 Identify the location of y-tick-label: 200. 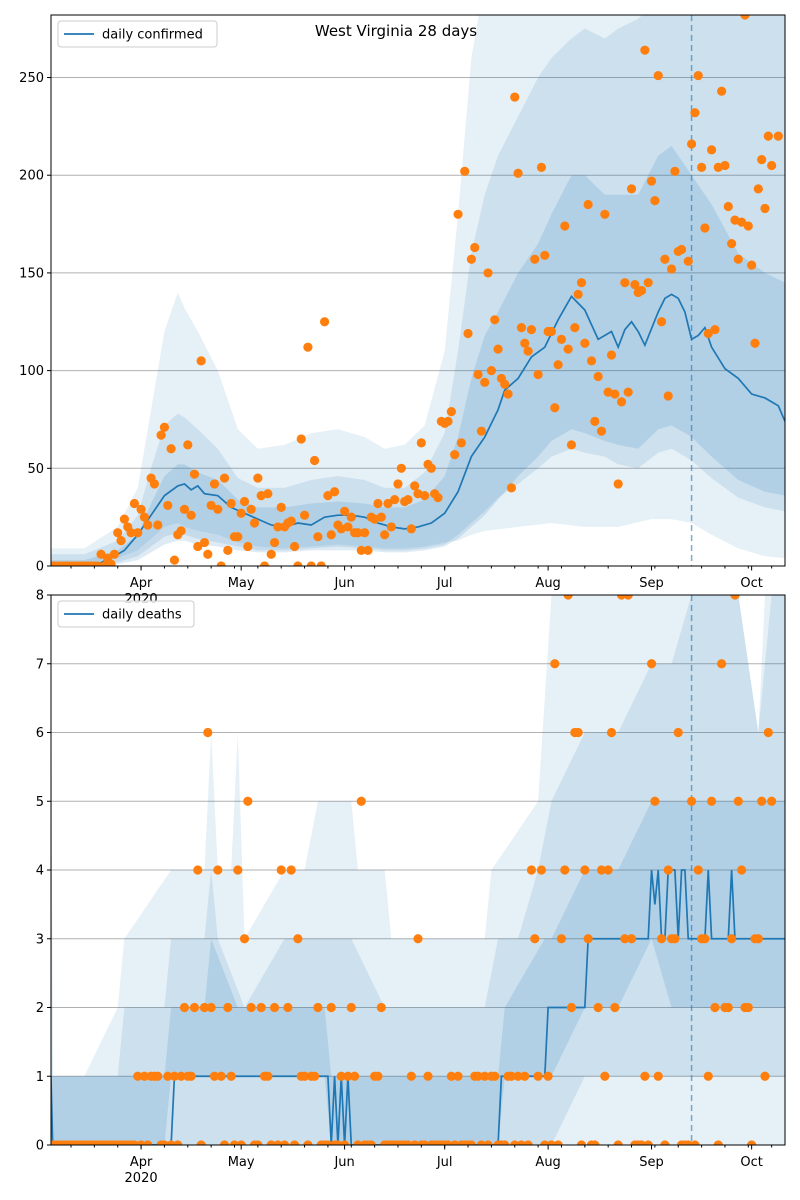
(31, 176).